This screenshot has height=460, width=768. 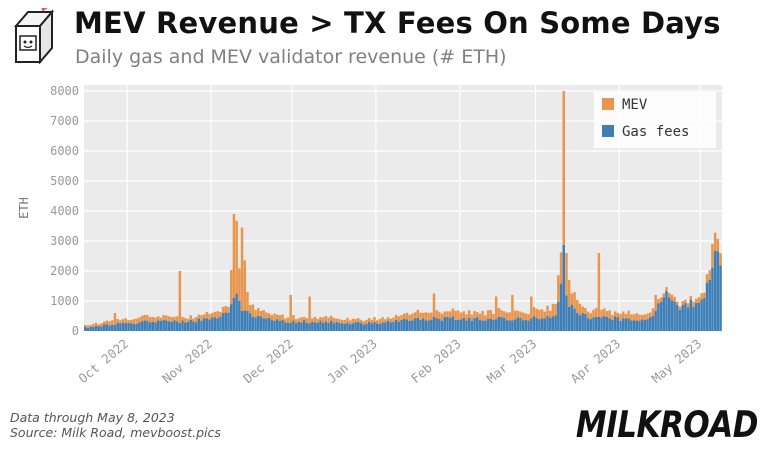 What do you see at coordinates (187, 361) in the screenshot?
I see `x-tick-label: Nov 2022` at bounding box center [187, 361].